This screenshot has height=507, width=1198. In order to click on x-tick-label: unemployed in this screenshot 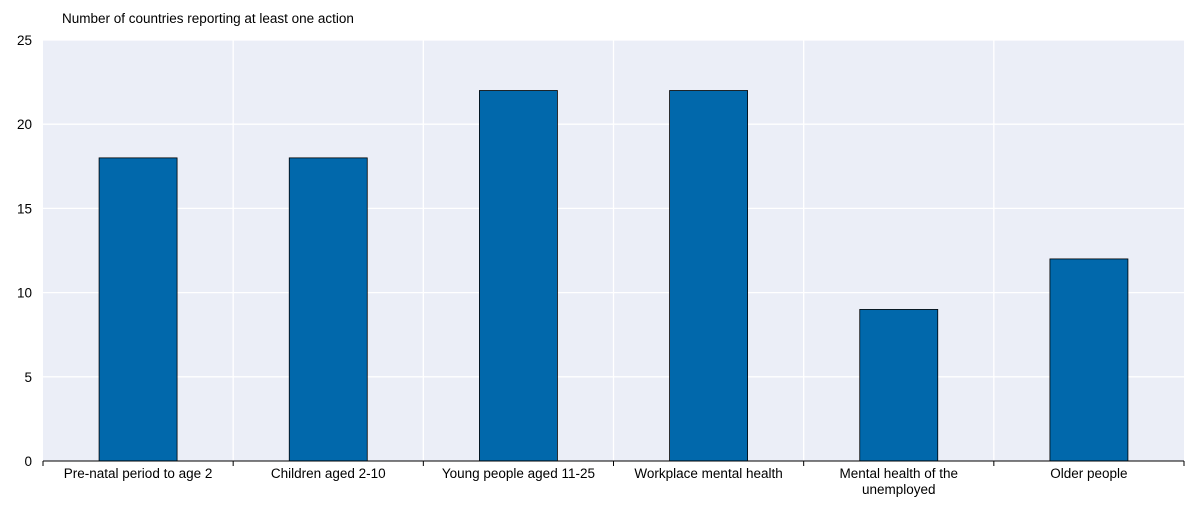, I will do `click(899, 489)`.